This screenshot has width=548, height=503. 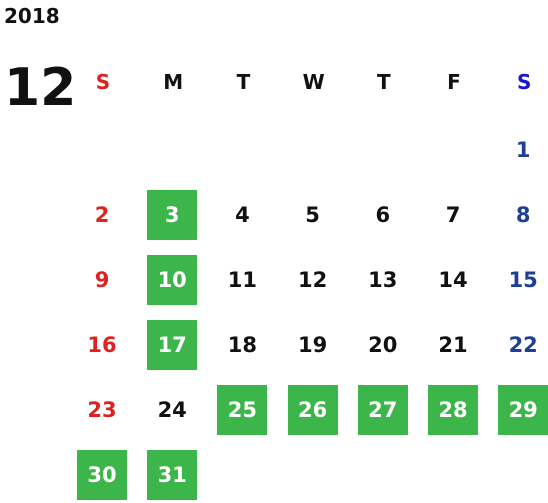 I want to click on day-cell: 27, so click(x=382, y=410).